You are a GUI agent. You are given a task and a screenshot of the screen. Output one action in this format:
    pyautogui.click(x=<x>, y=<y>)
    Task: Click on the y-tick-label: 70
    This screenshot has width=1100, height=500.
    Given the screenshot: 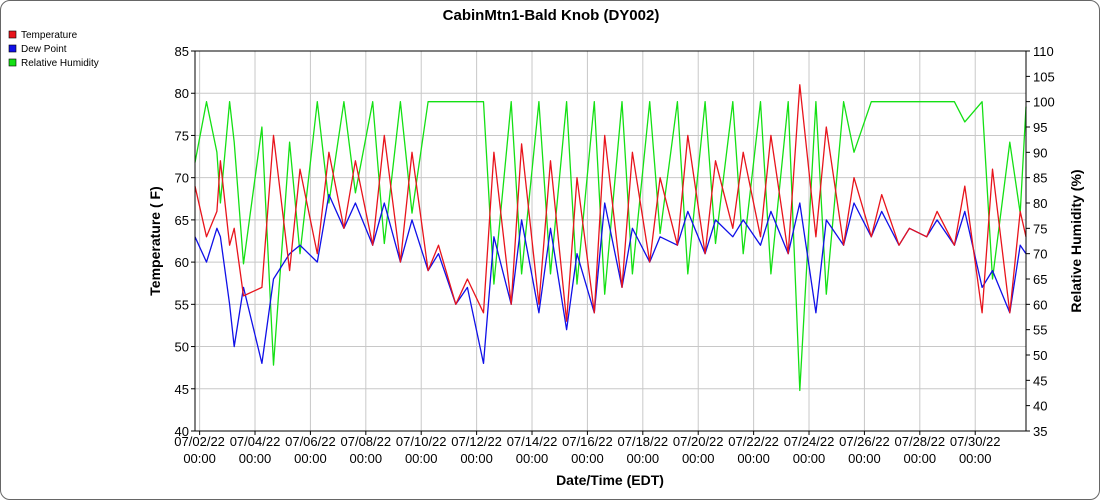 What is the action you would take?
    pyautogui.click(x=182, y=178)
    